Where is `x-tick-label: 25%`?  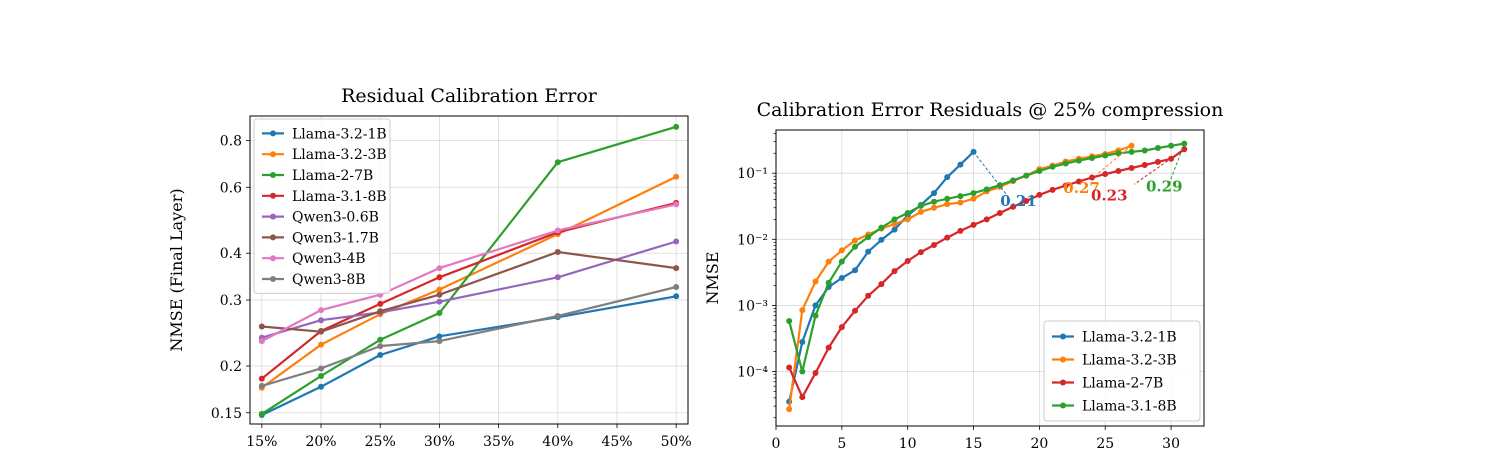
x-tick-label: 25% is located at coordinates (380, 442).